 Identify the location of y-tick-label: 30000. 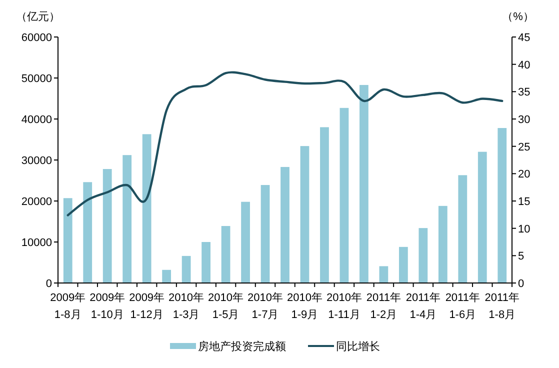
(36, 161).